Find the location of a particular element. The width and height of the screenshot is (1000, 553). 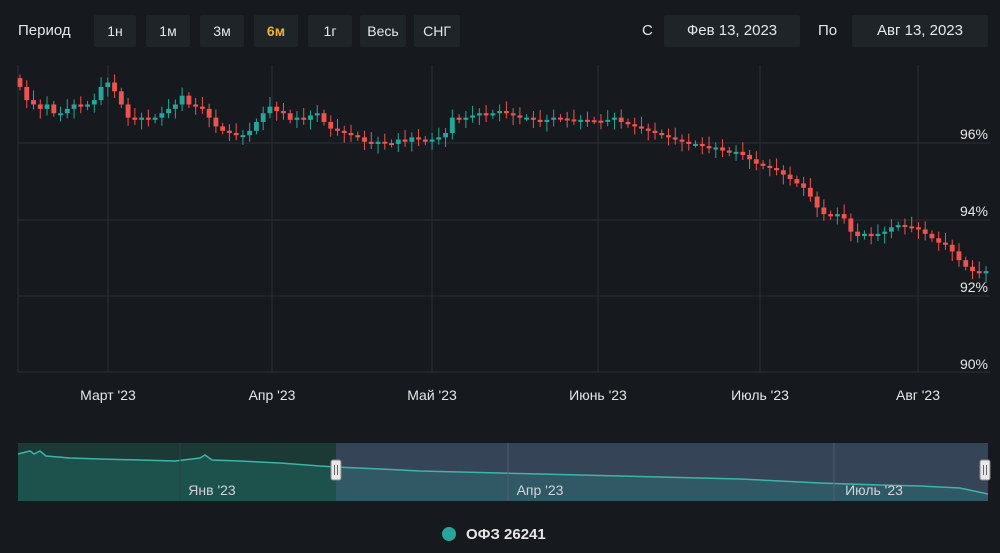

period-button-all: Весь is located at coordinates (383, 31).